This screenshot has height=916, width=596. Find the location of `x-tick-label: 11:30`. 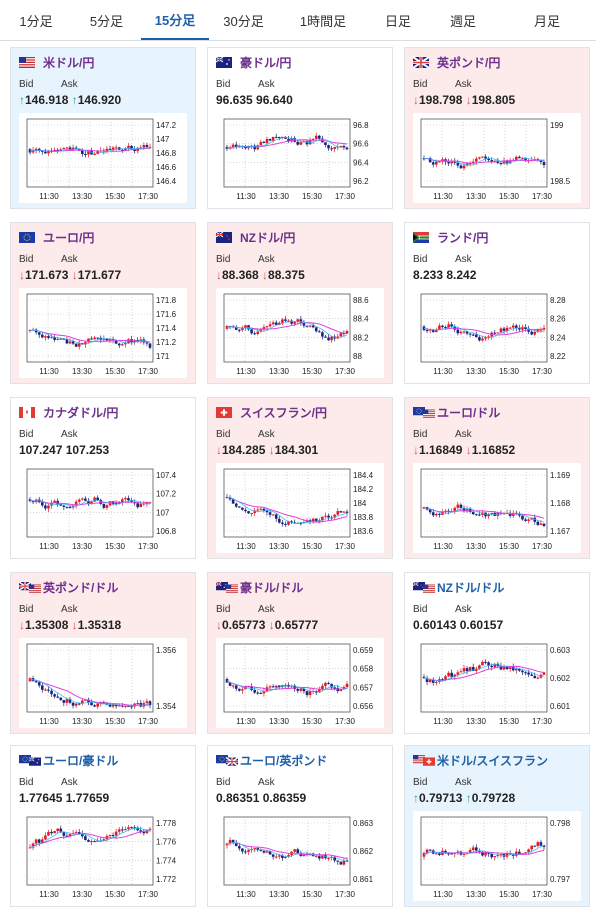

x-tick-label: 11:30 is located at coordinates (443, 546).